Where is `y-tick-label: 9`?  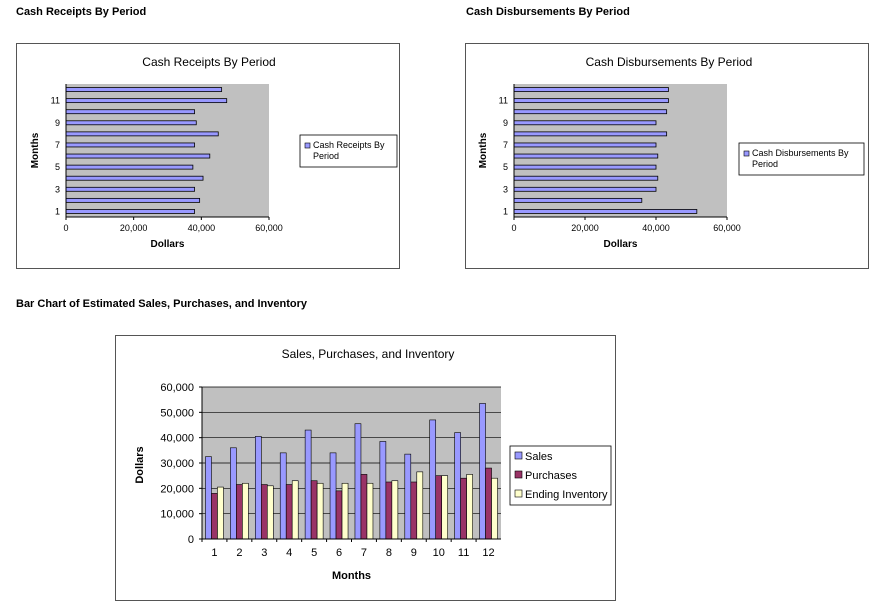
y-tick-label: 9 is located at coordinates (505, 123).